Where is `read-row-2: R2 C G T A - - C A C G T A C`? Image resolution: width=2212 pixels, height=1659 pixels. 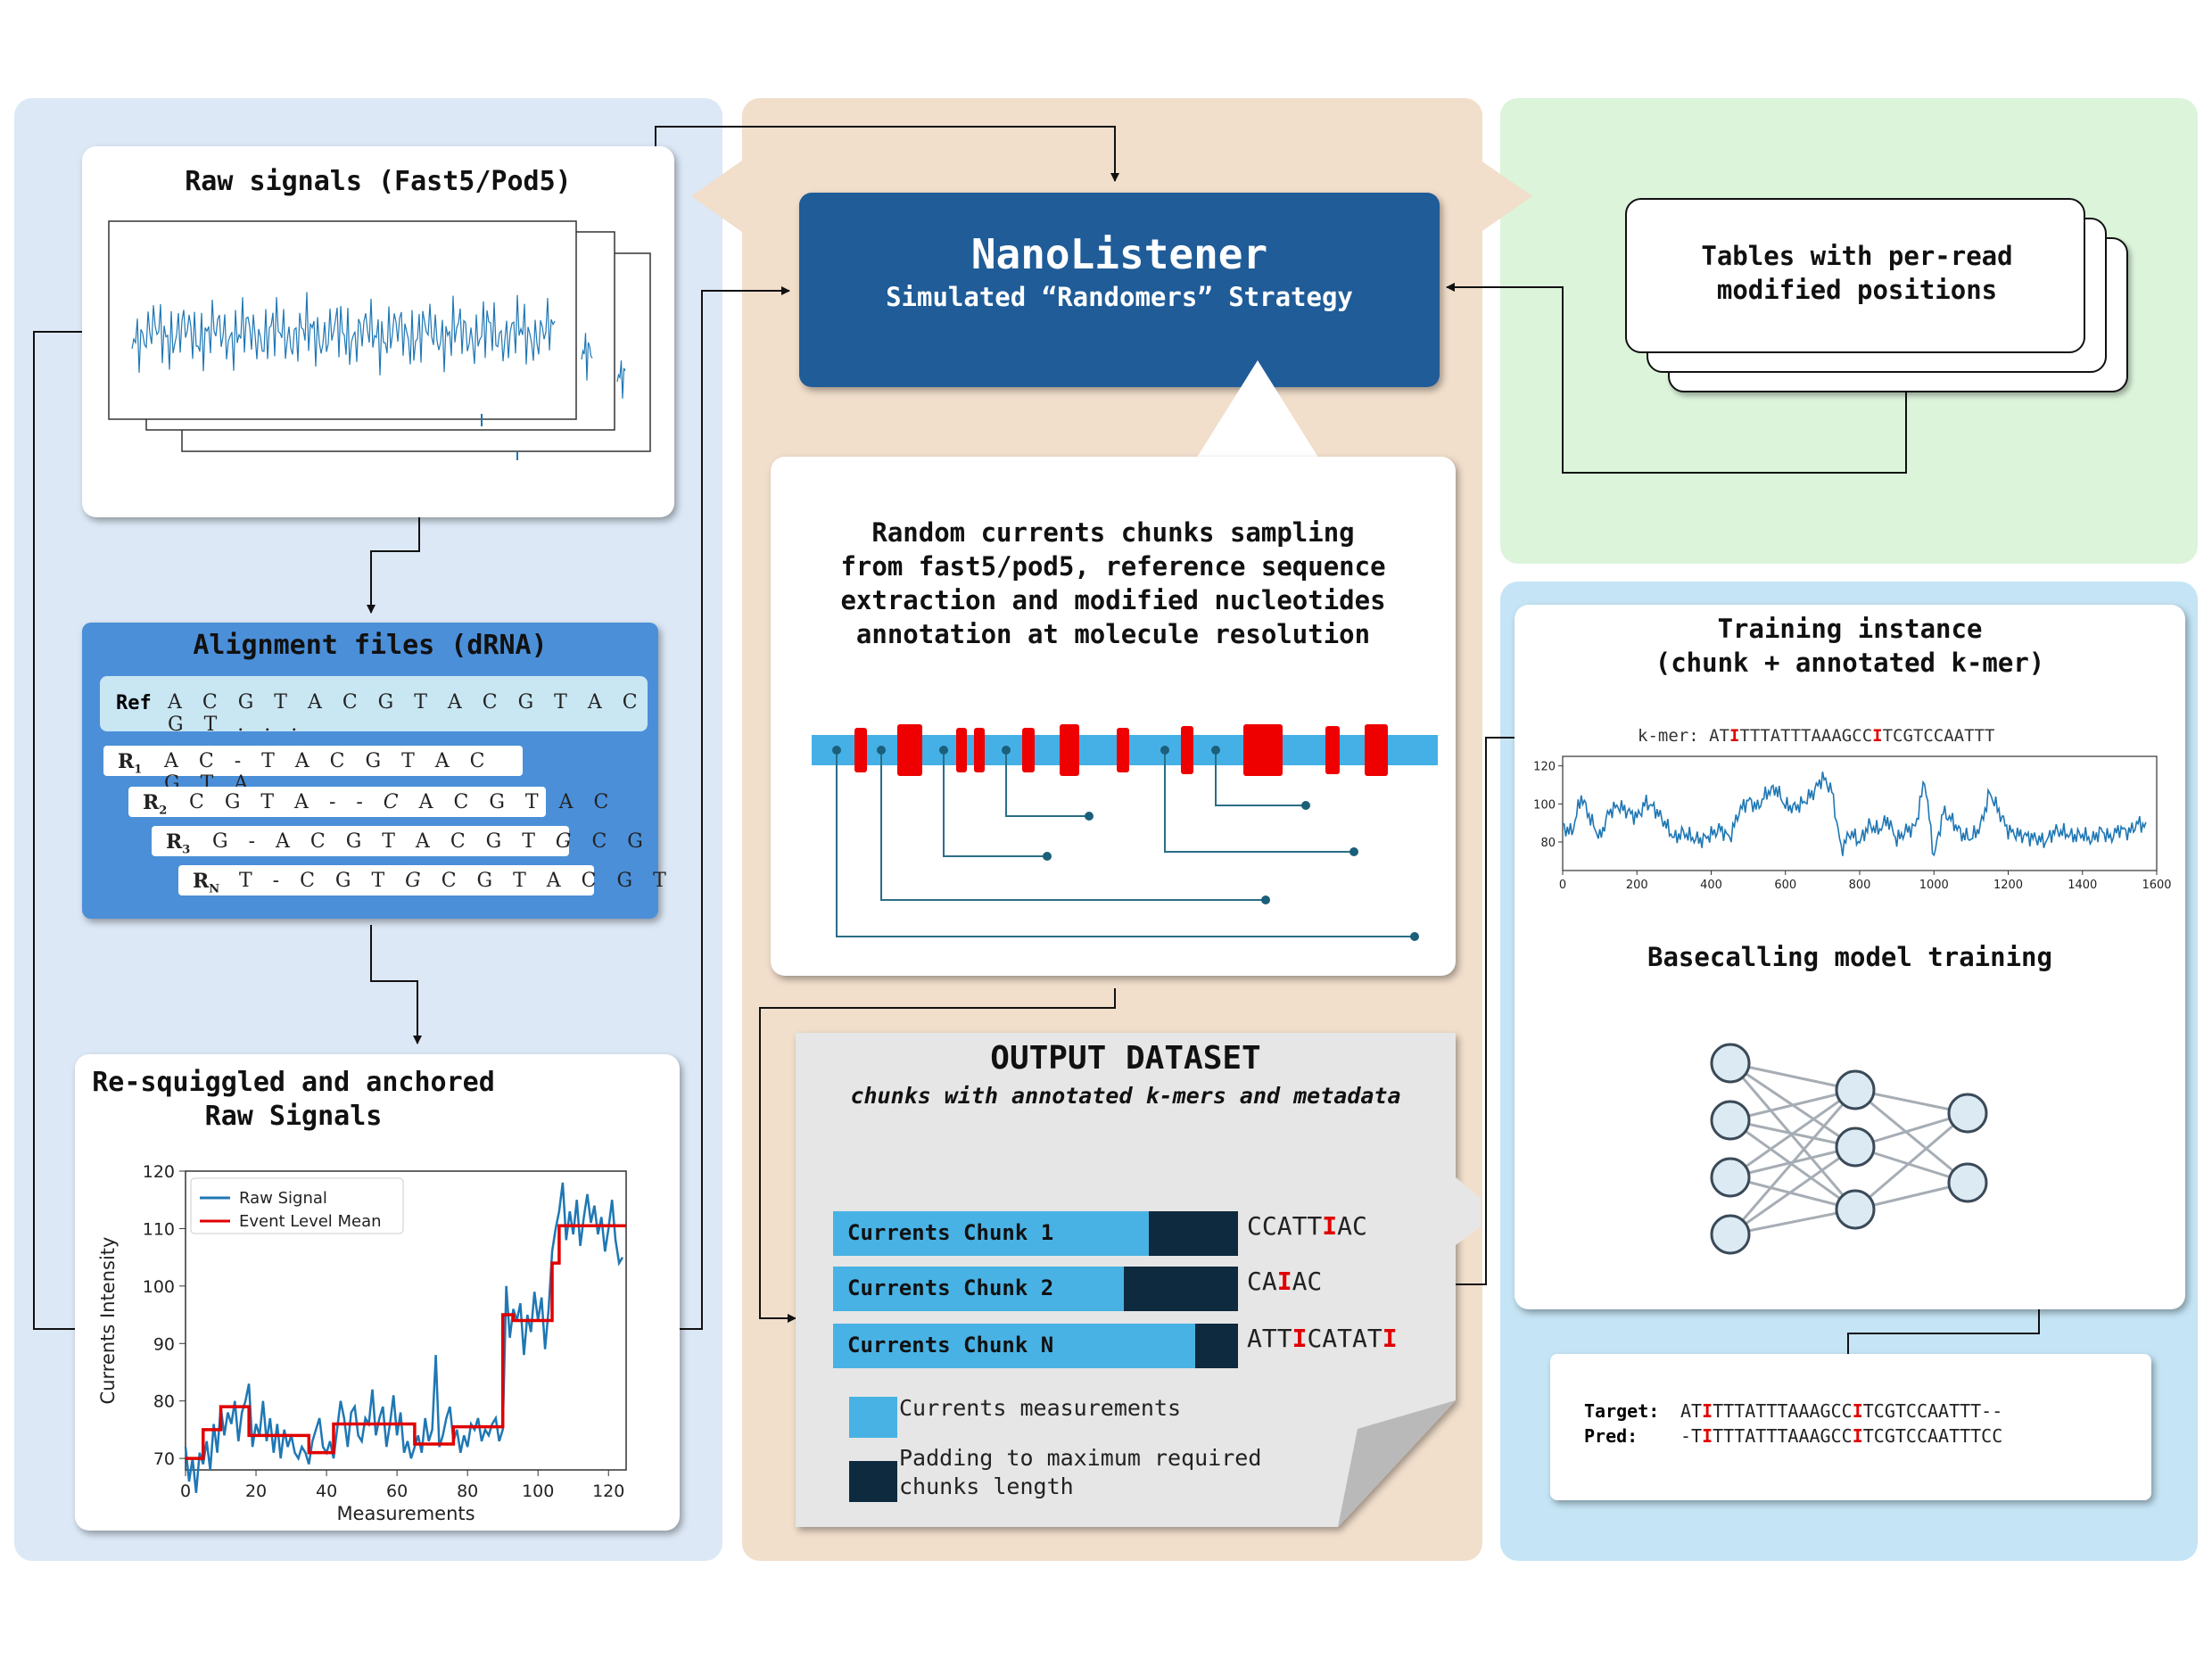
read-row-2: R2 C G T A - - C A C G T A C is located at coordinates (368, 803).